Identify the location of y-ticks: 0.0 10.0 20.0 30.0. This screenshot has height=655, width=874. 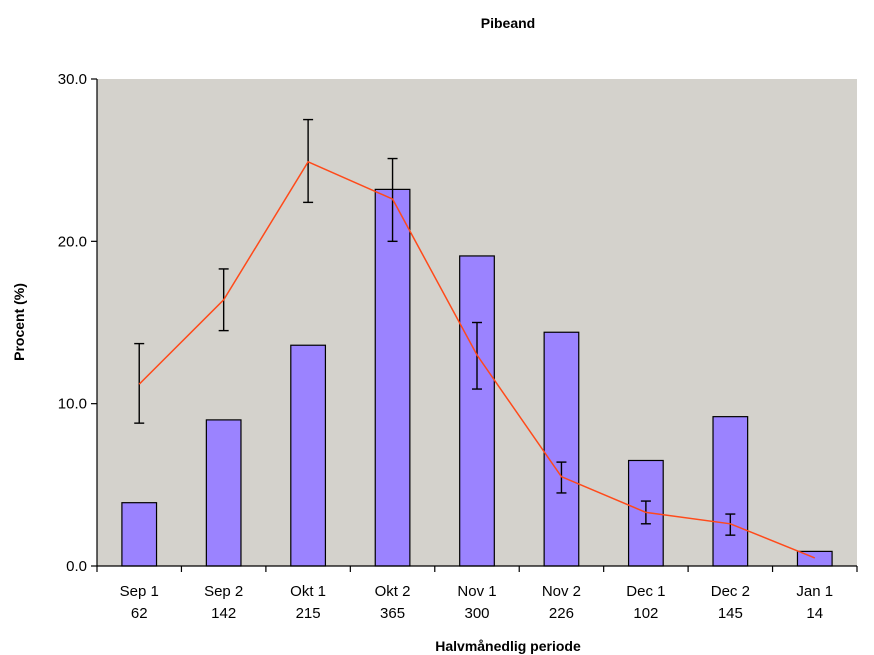
(77, 323).